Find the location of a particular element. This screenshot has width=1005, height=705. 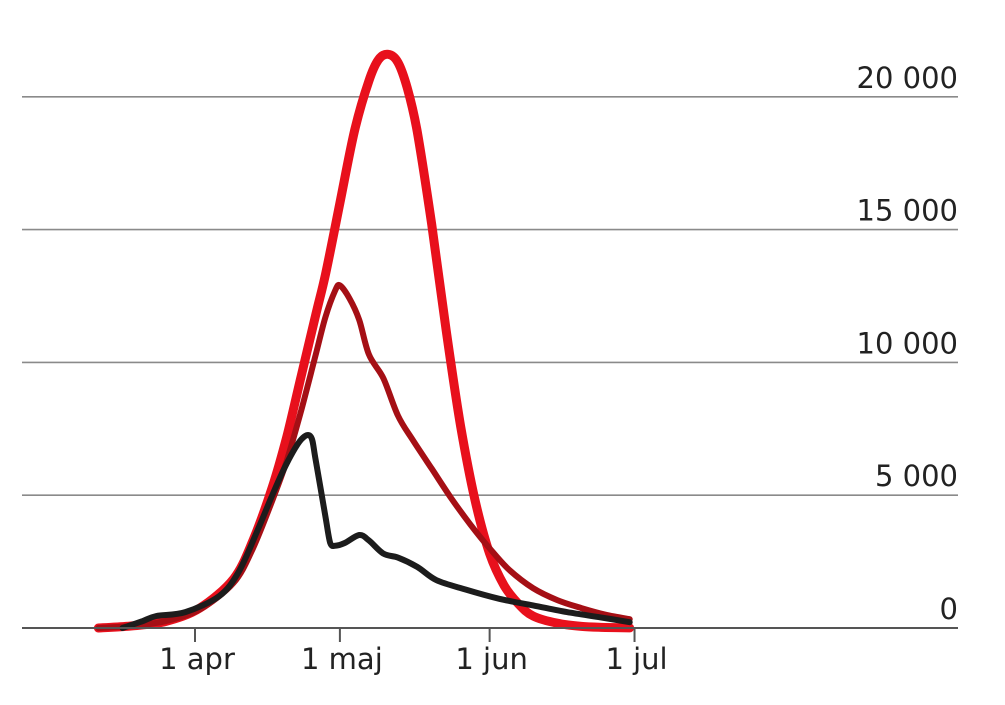

x-tick-label: 1 apr is located at coordinates (197, 659).